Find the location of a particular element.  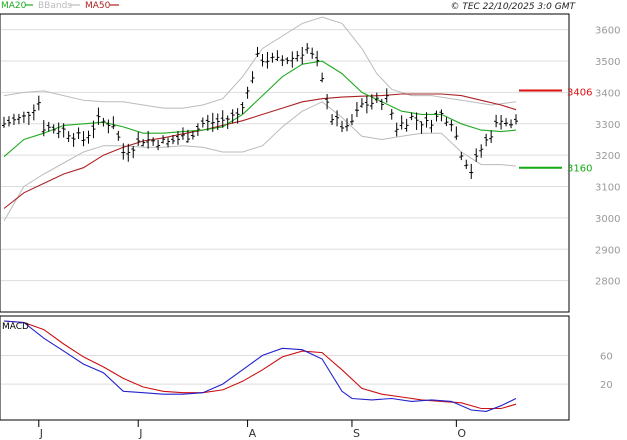

support-resistance-levels: 3406 3160 is located at coordinates (555, 131).